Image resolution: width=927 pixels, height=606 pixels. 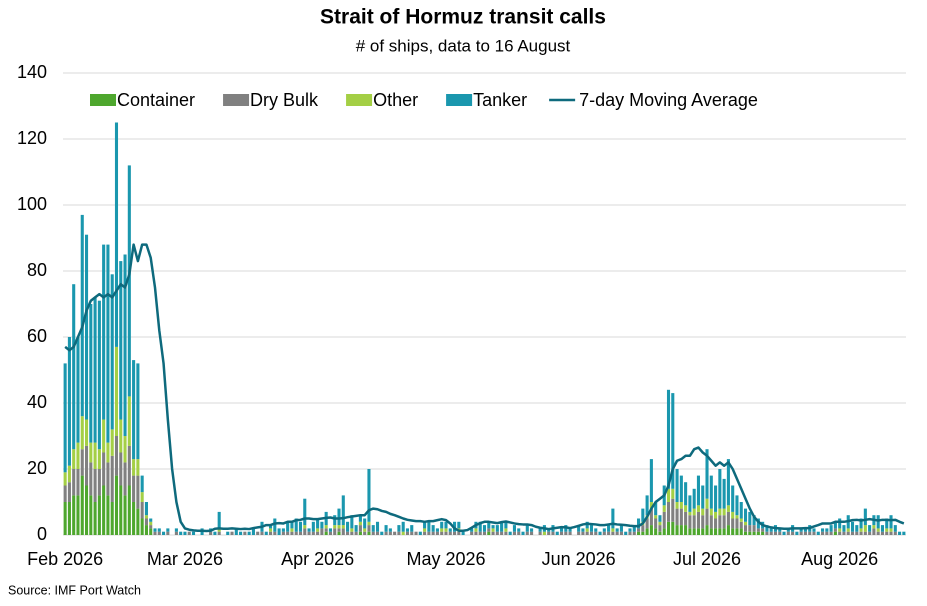 What do you see at coordinates (707, 559) in the screenshot?
I see `x-tick-label: Jul 2026` at bounding box center [707, 559].